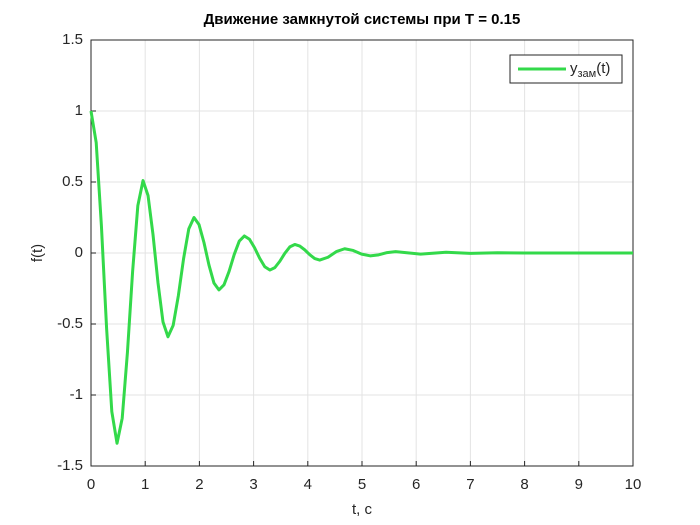  I want to click on x-tick-label: 4, so click(308, 484).